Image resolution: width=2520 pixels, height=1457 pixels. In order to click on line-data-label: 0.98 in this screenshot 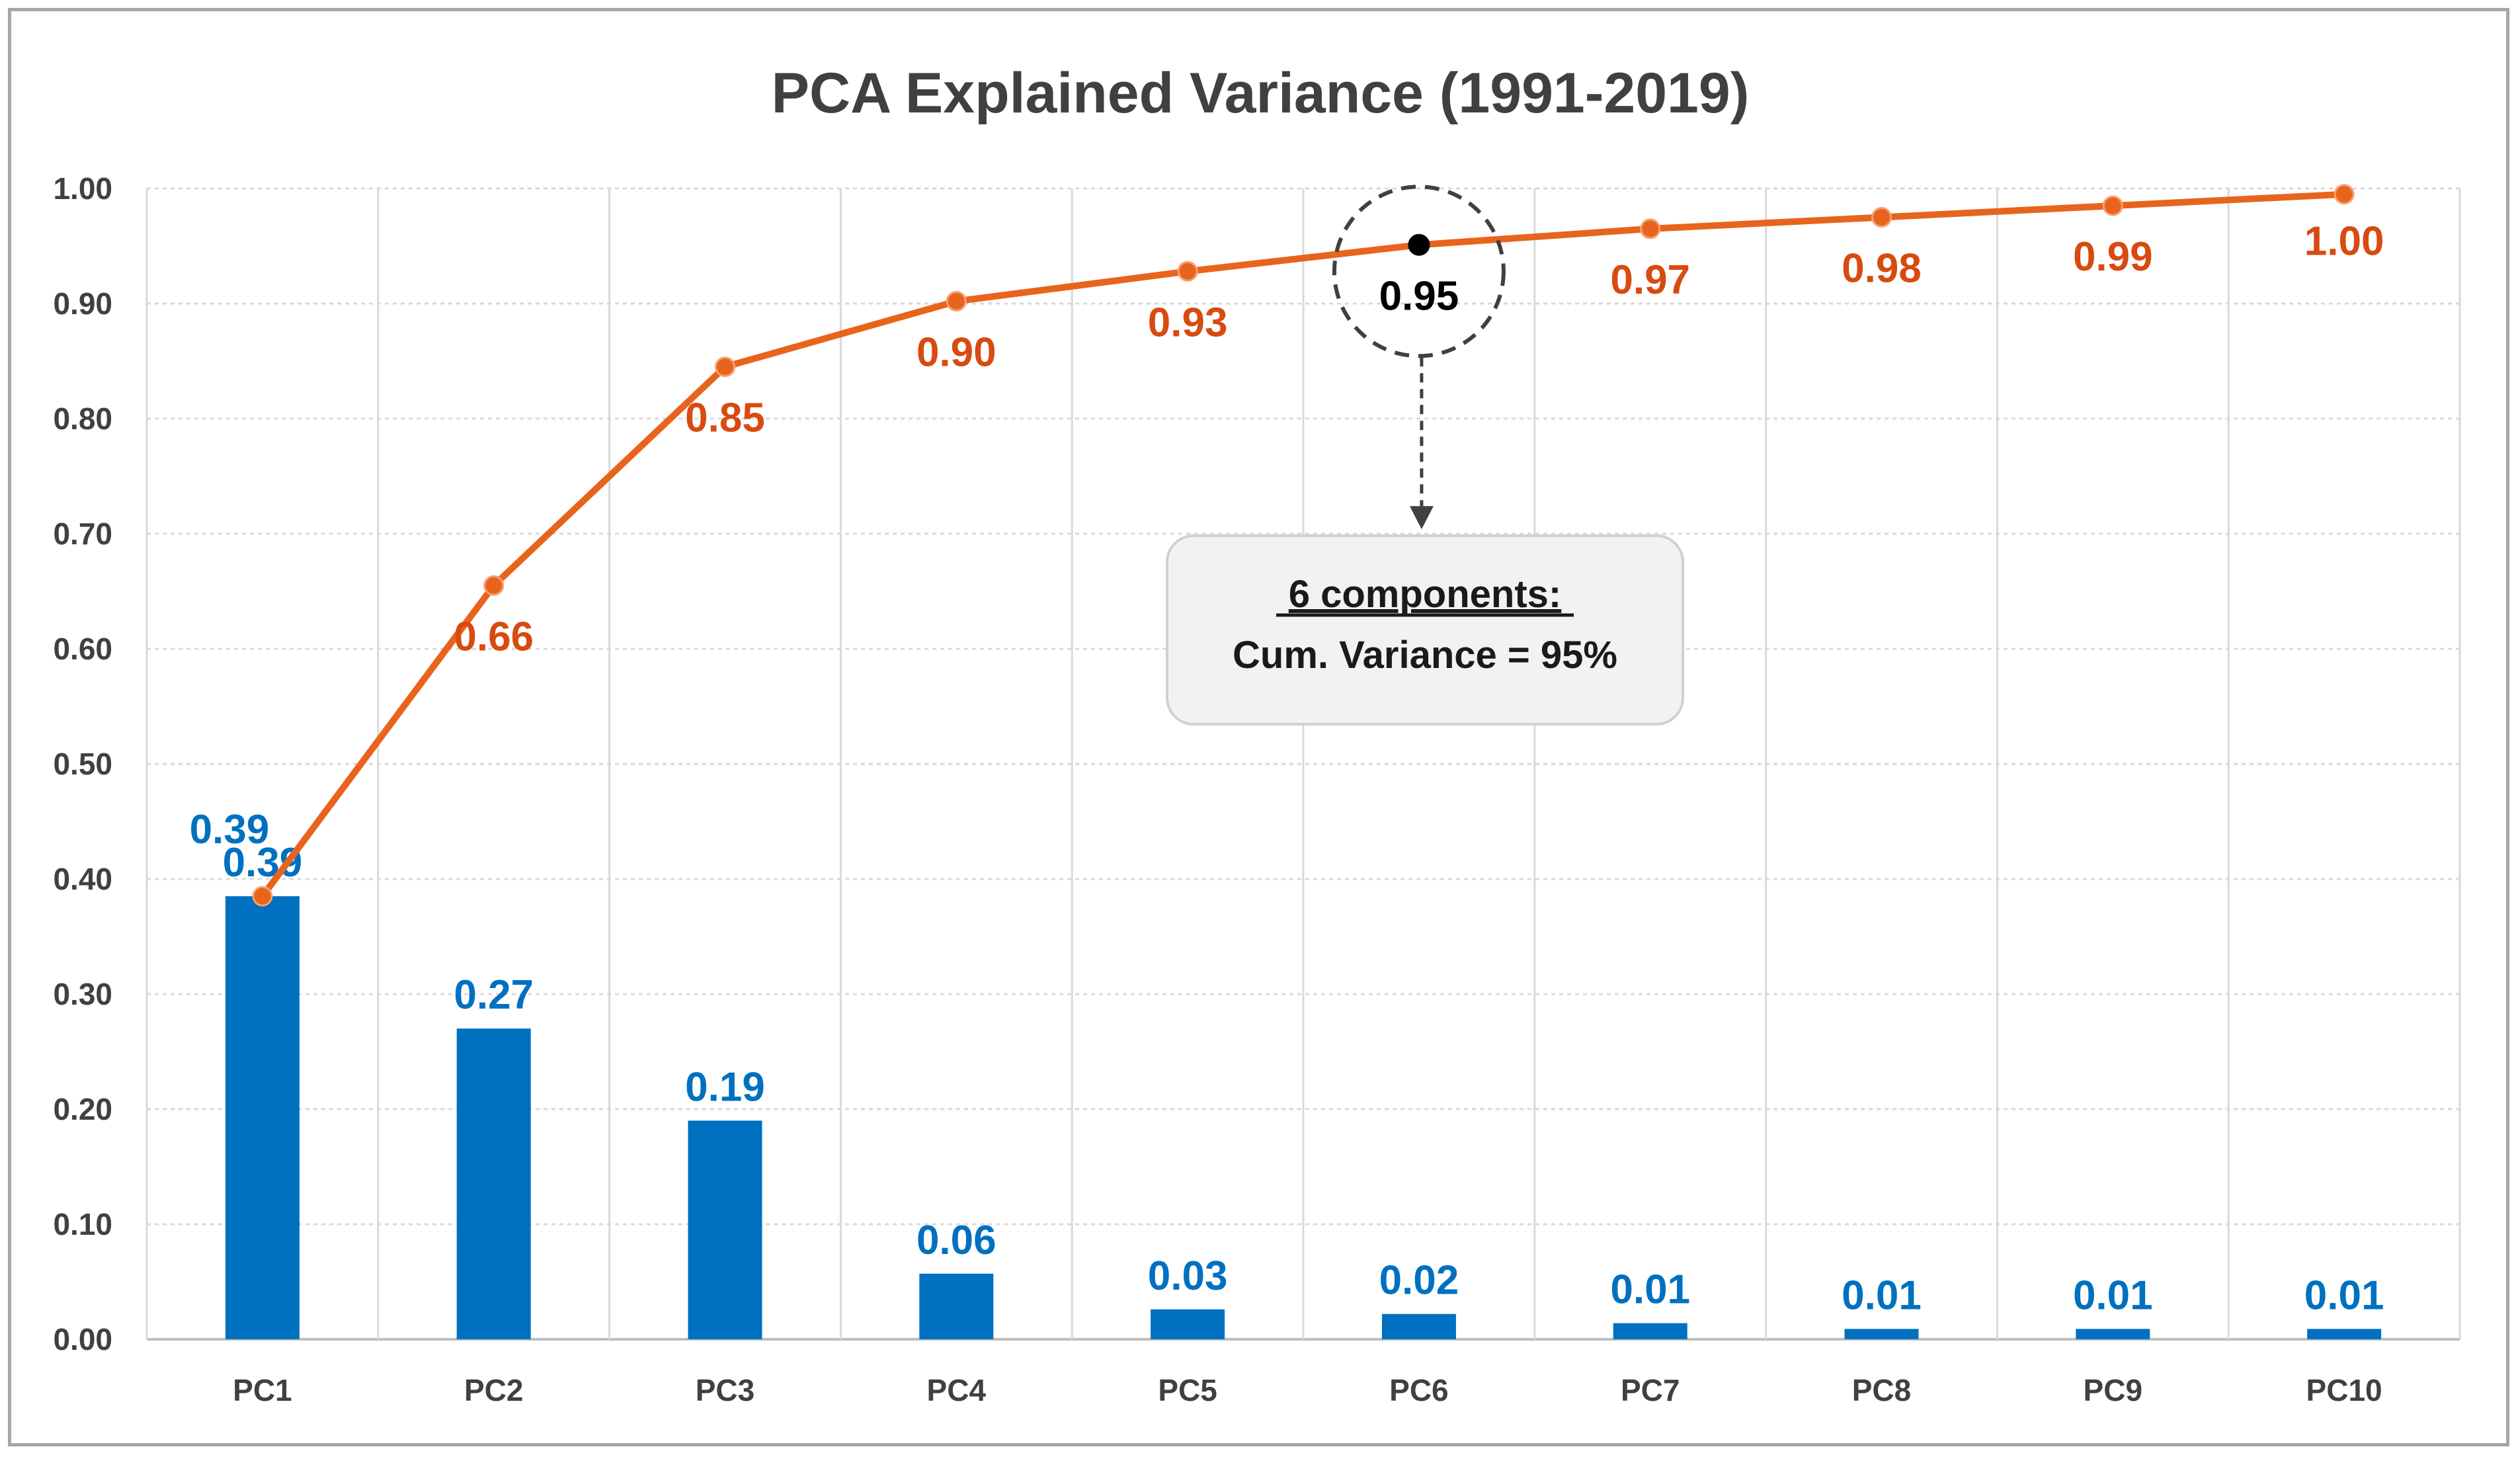, I will do `click(1882, 269)`.